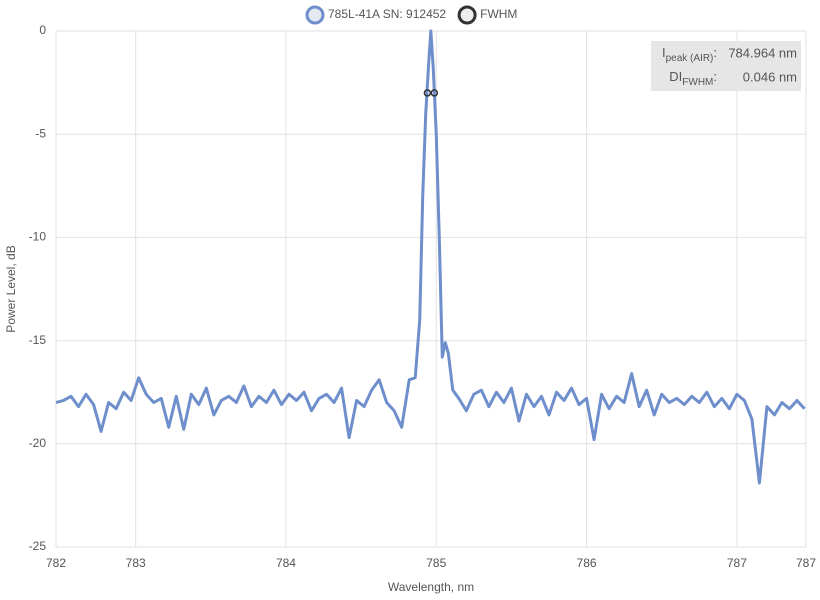 The height and width of the screenshot is (600, 820). What do you see at coordinates (40, 133) in the screenshot?
I see `y-tick-label: -5` at bounding box center [40, 133].